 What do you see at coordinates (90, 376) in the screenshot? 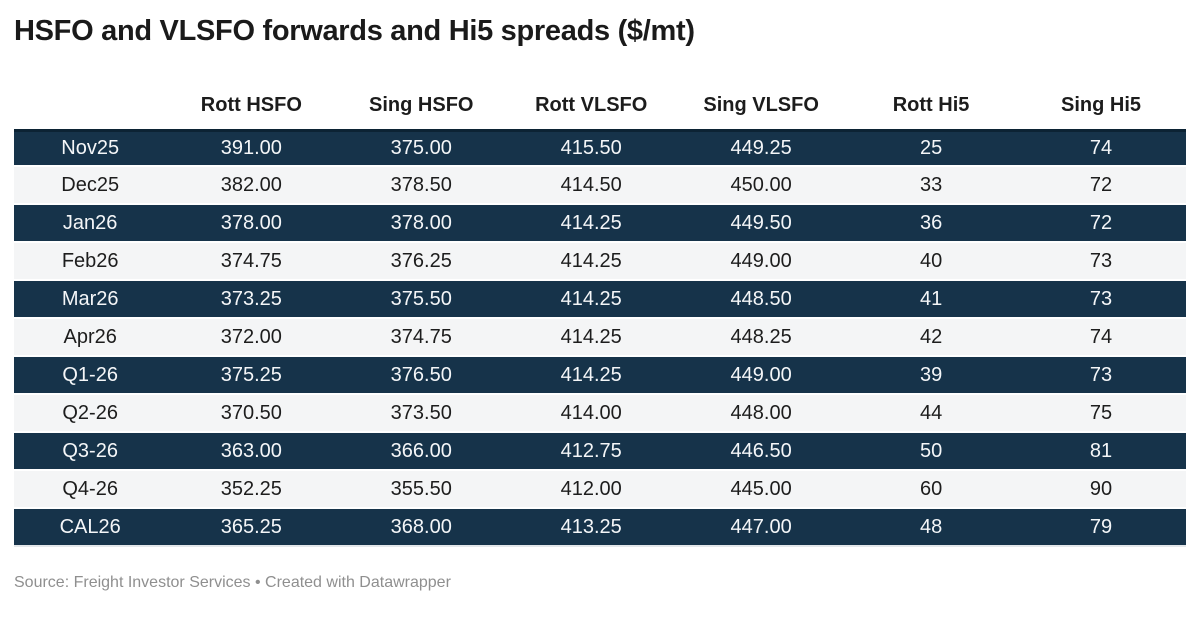
I see `row-label: Q1-26` at bounding box center [90, 376].